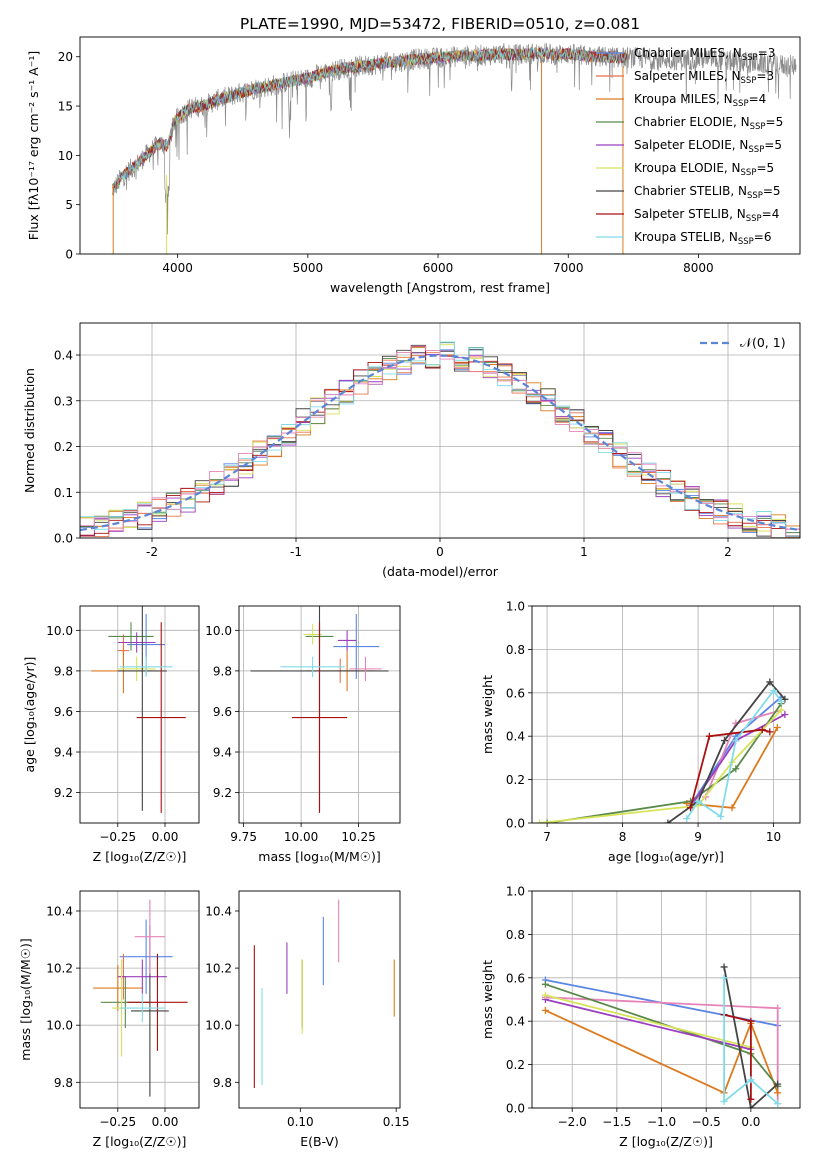  What do you see at coordinates (616, 1122) in the screenshot?
I see `x-tick-label: −1.5` at bounding box center [616, 1122].